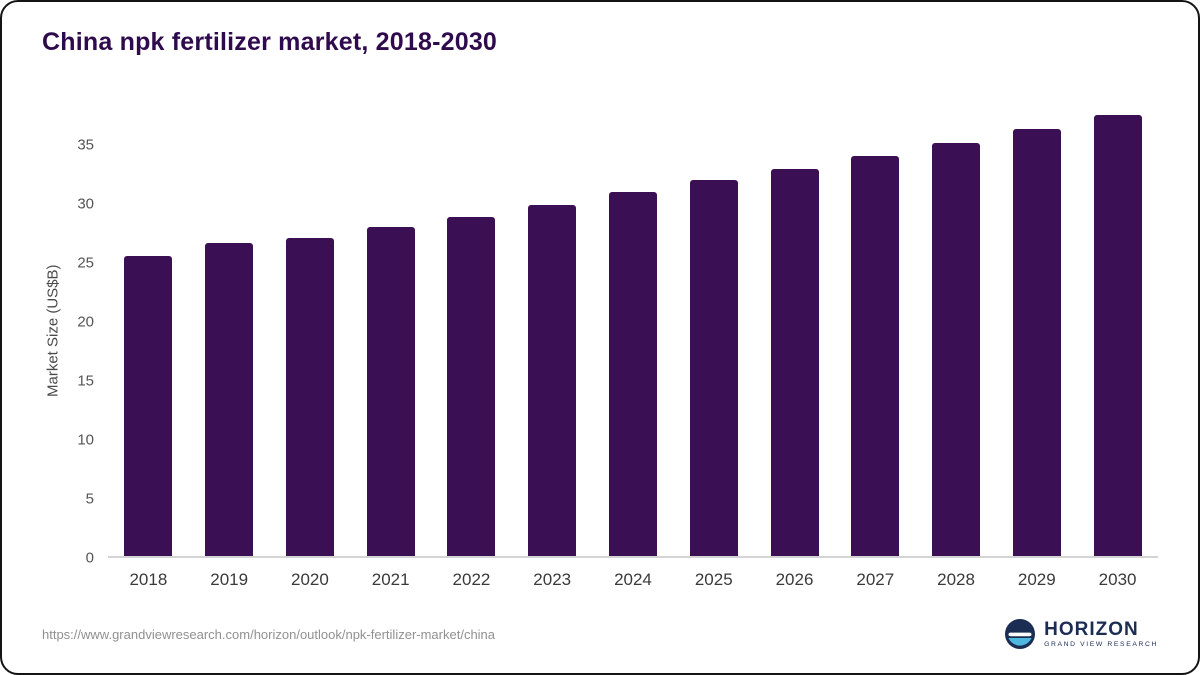 The width and height of the screenshot is (1200, 675). What do you see at coordinates (471, 579) in the screenshot?
I see `x-axis-label-2022: 2022` at bounding box center [471, 579].